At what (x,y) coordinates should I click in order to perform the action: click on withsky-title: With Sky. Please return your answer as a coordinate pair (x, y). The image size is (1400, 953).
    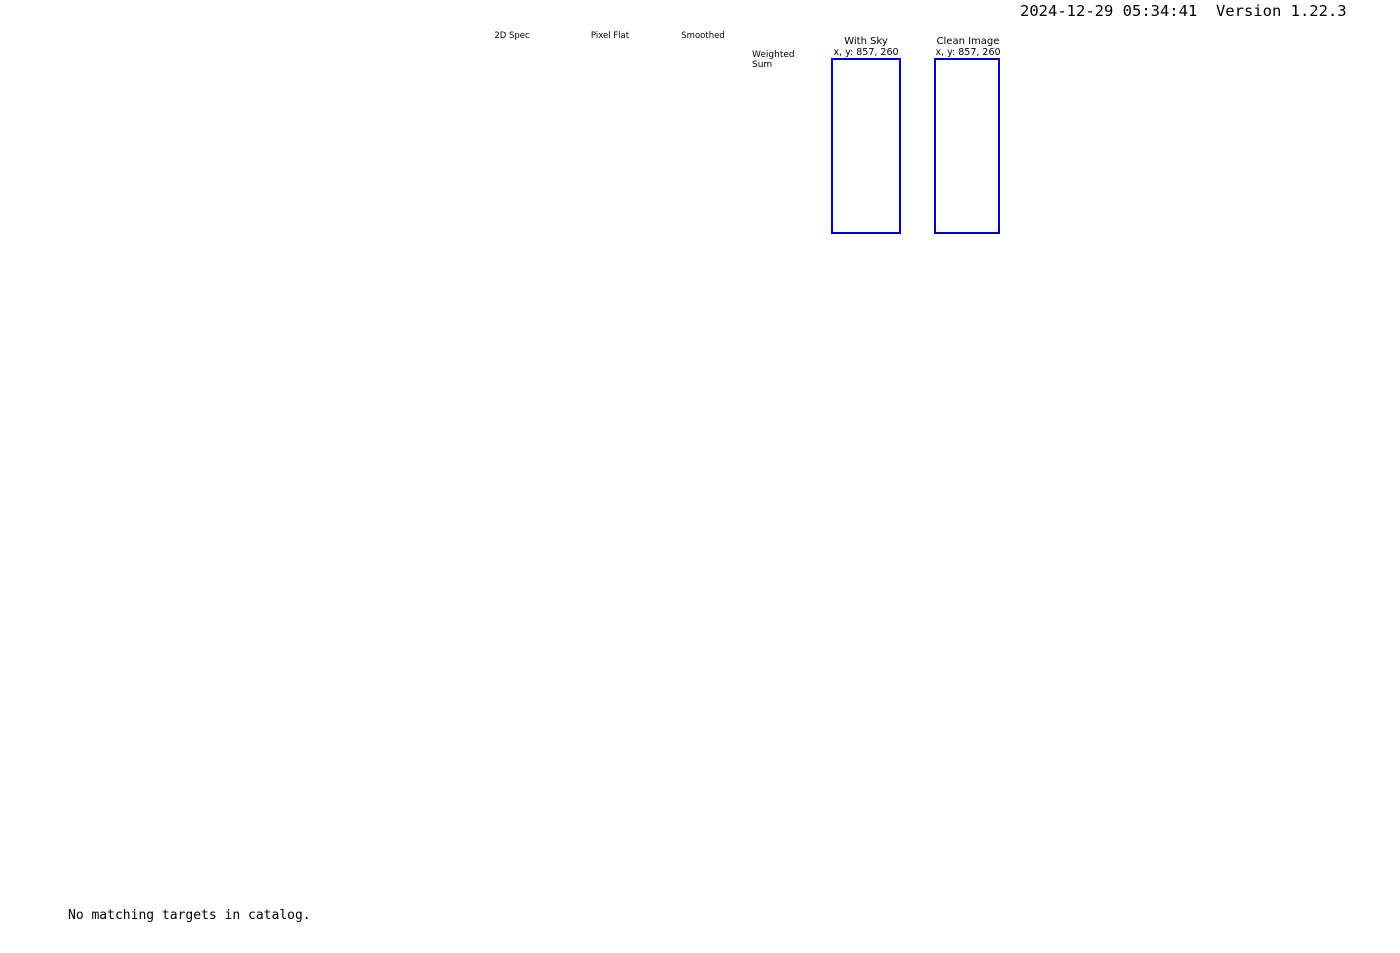
    Looking at the image, I should click on (866, 41).